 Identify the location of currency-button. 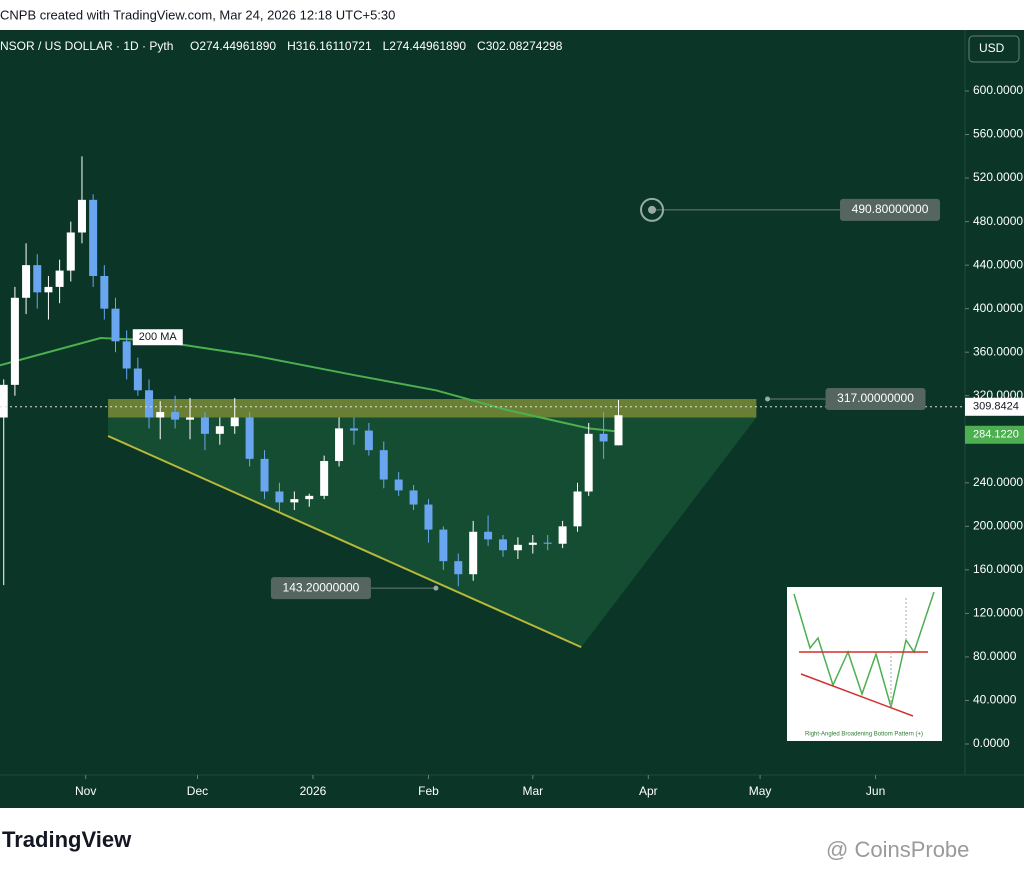
(994, 49).